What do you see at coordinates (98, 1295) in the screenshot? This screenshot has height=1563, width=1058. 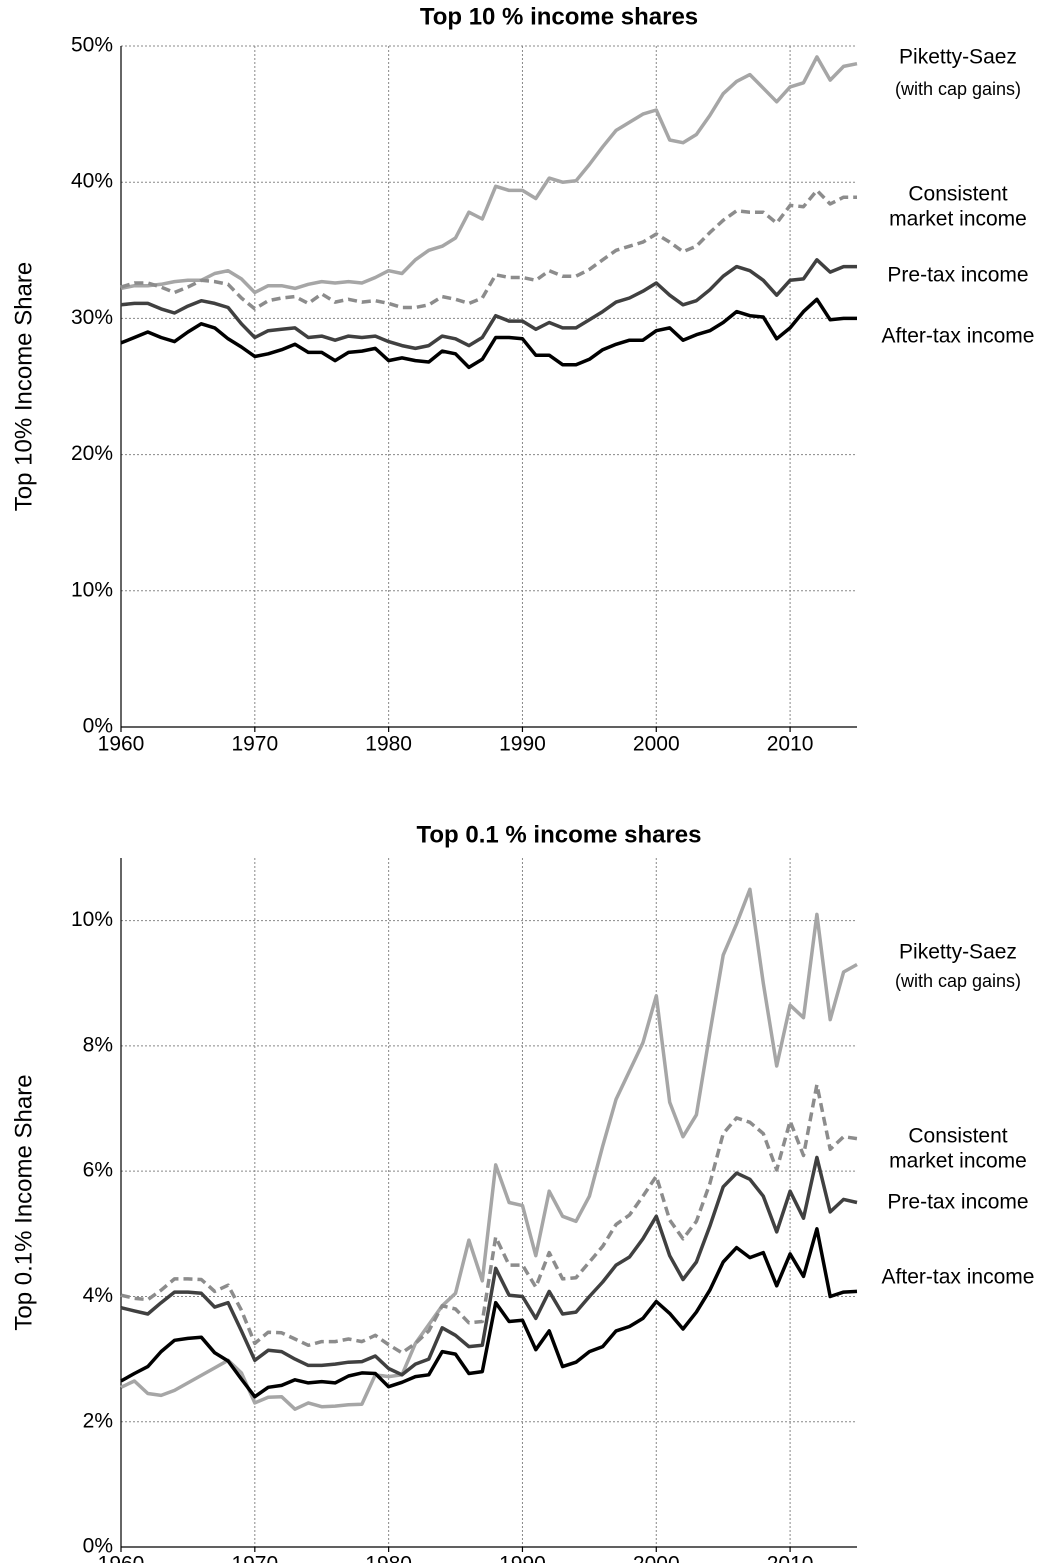 I see `y-tick-label: 4%` at bounding box center [98, 1295].